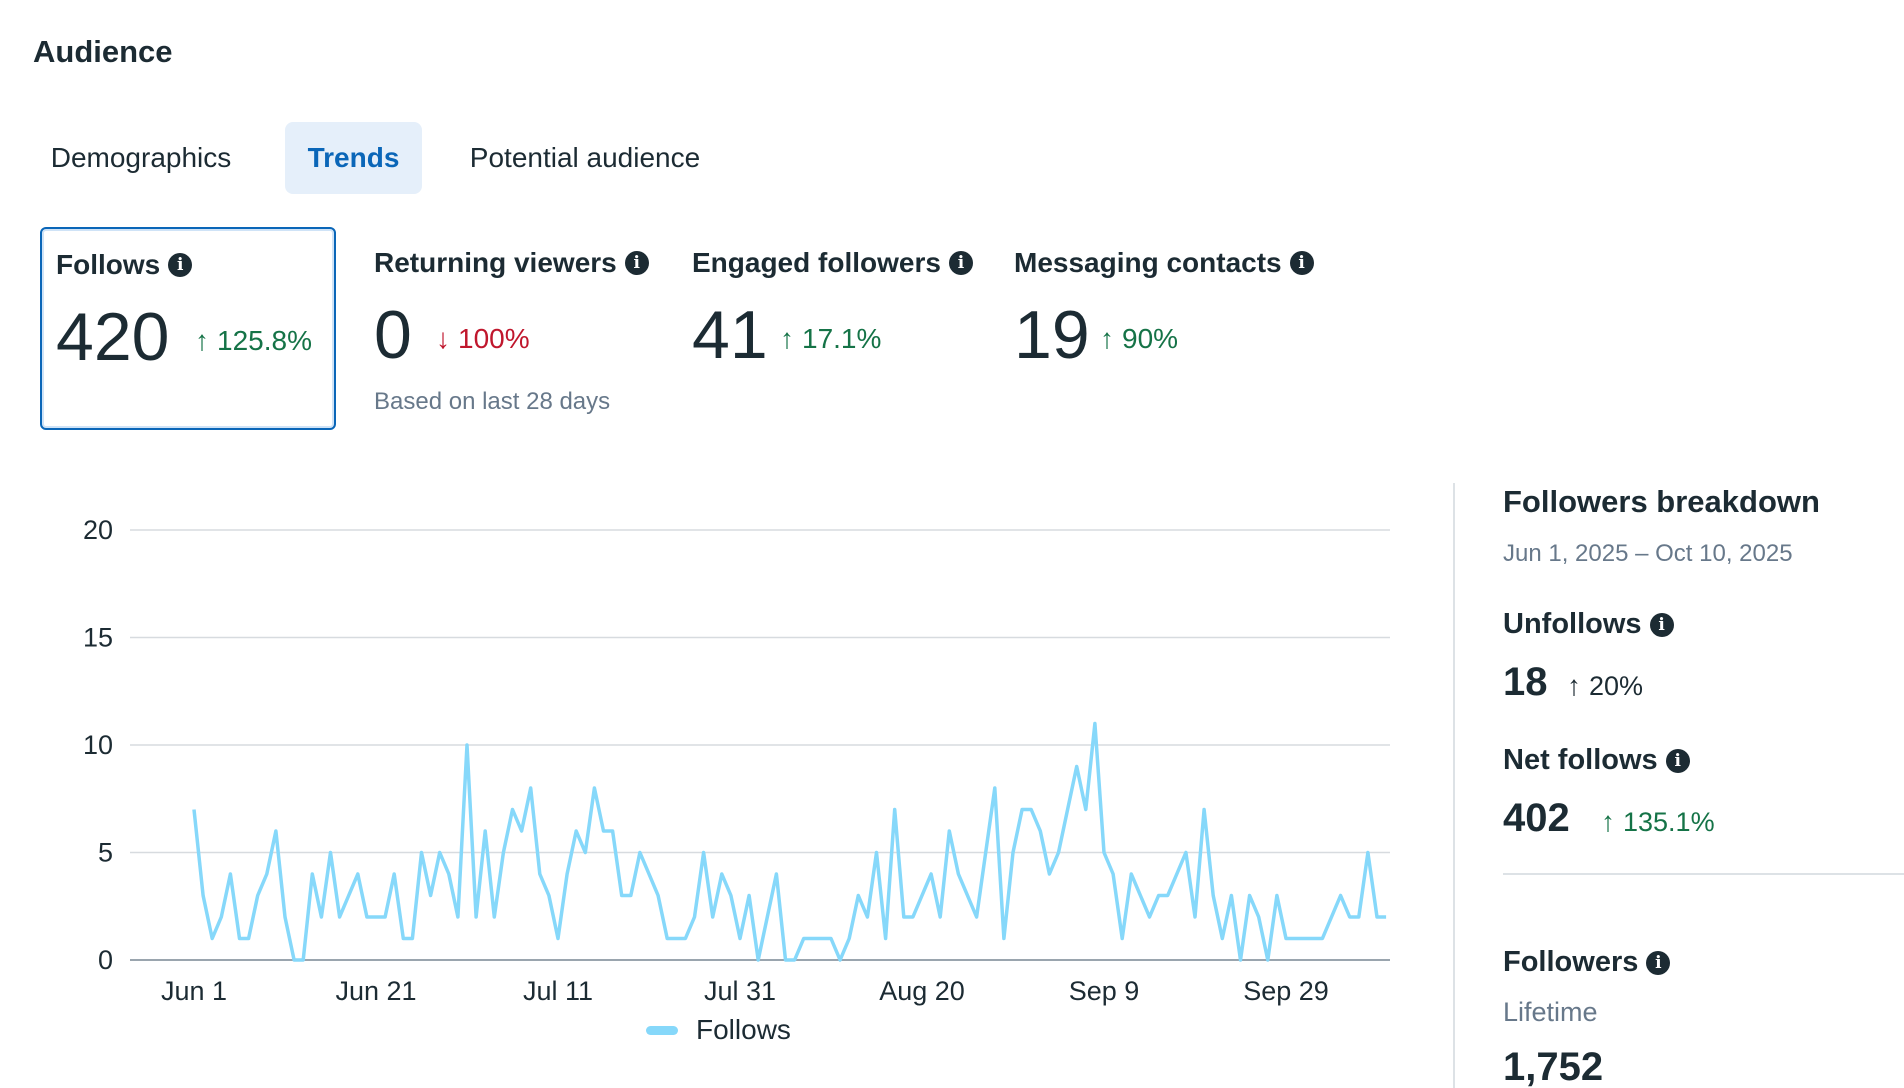  What do you see at coordinates (1052, 335) in the screenshot?
I see `metric-value-messaging-contacts: 19` at bounding box center [1052, 335].